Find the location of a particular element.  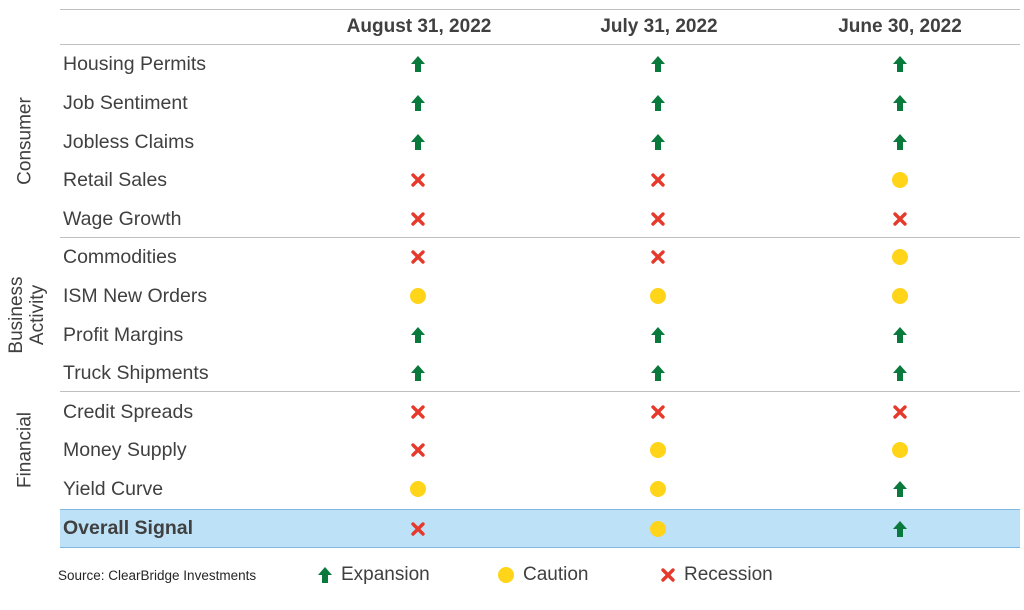

table-row: Yield Curve is located at coordinates (540, 489).